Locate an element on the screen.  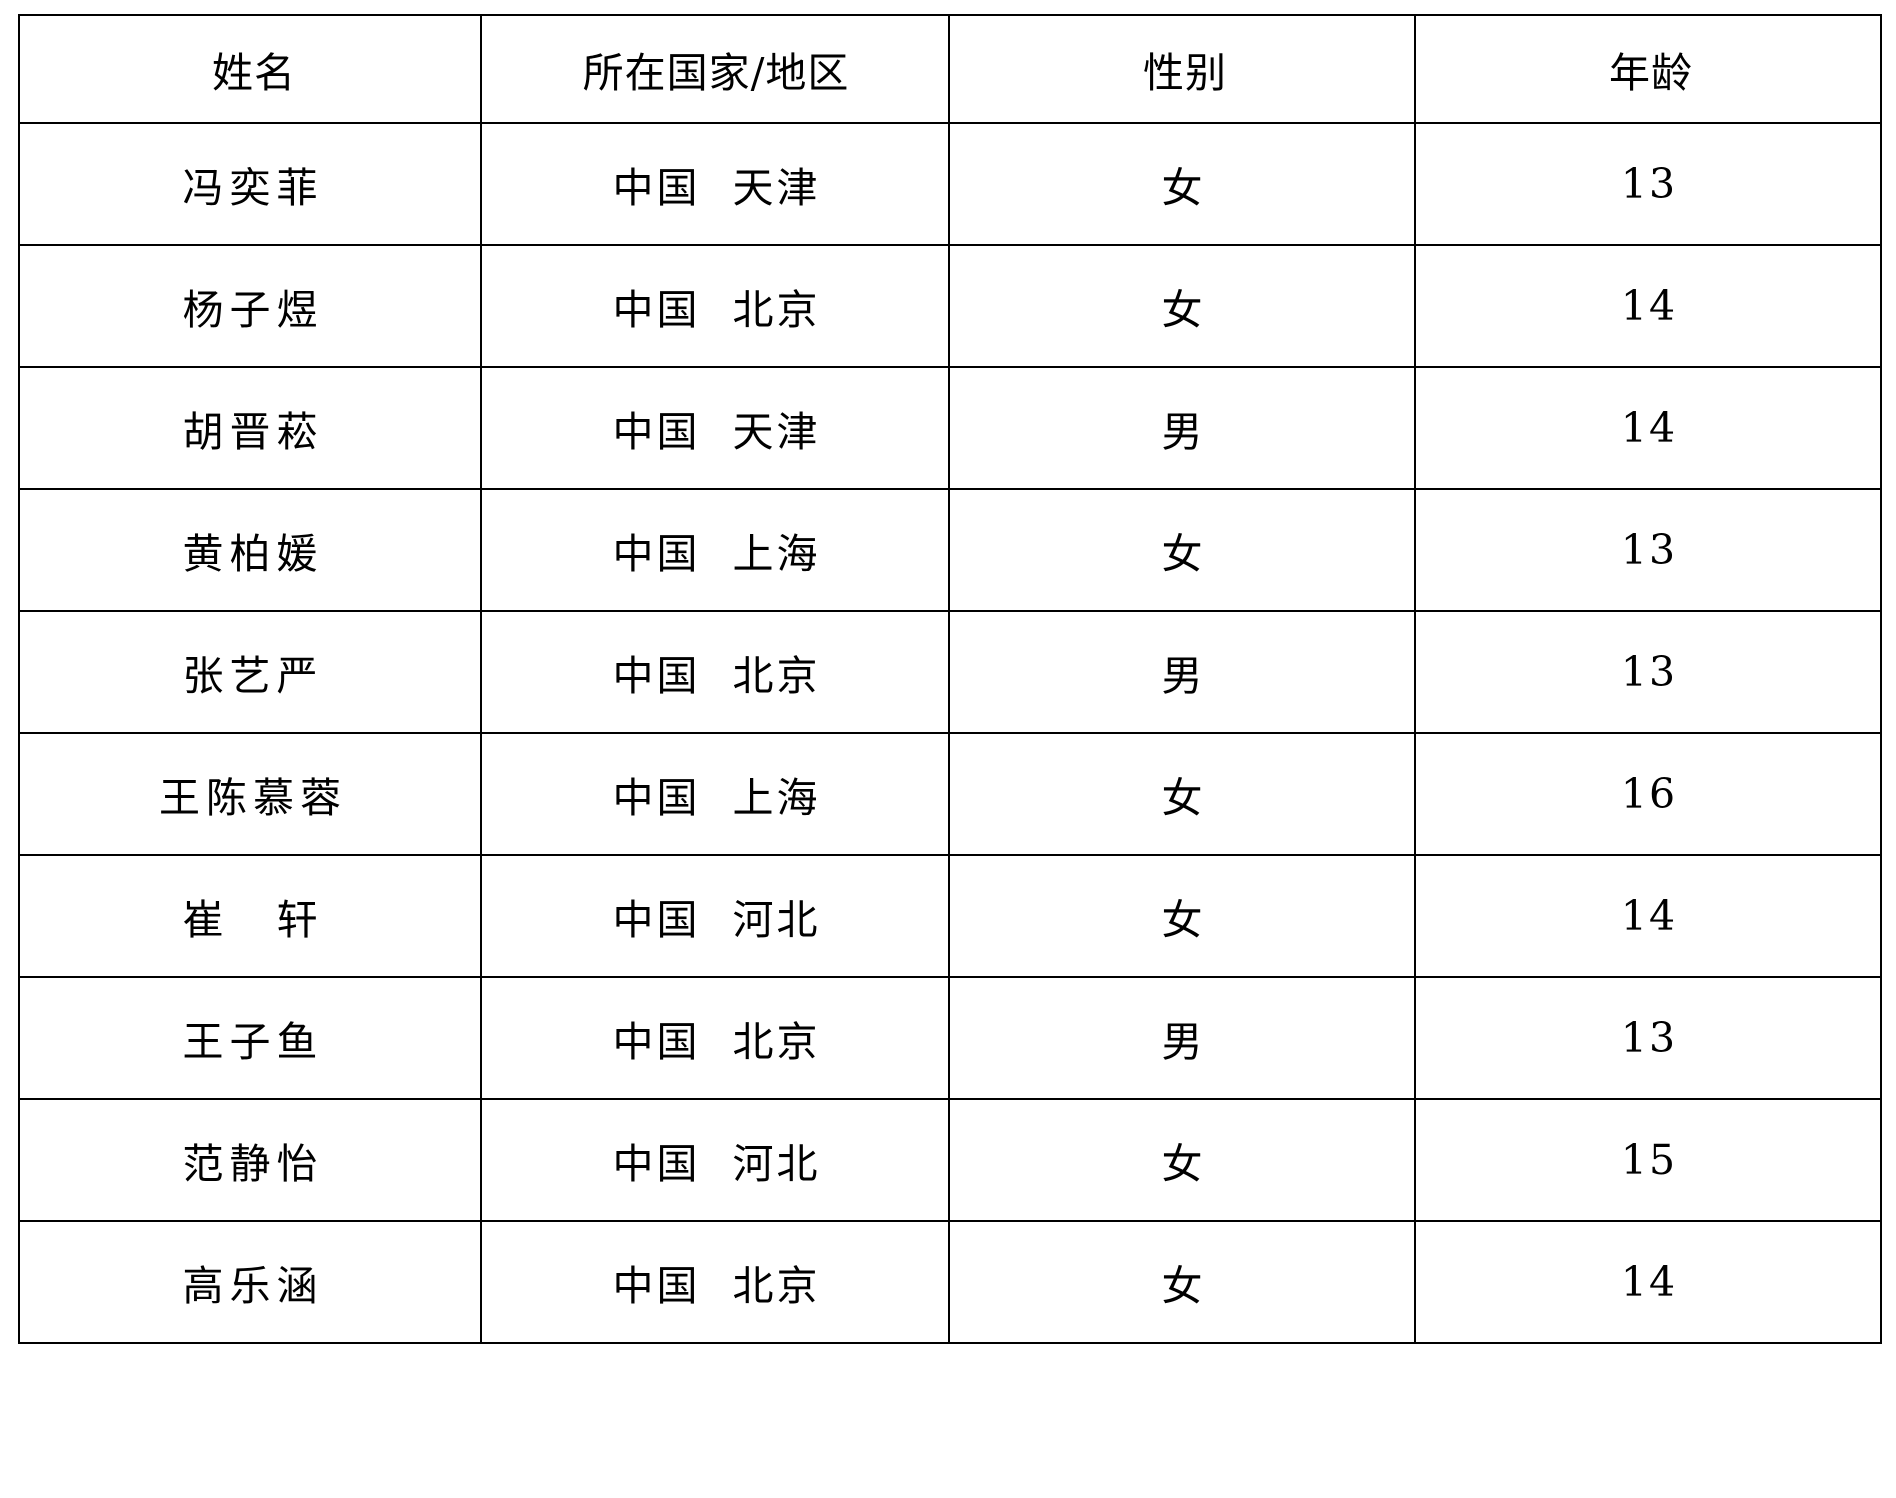
column-header-age: 年龄 is located at coordinates (1648, 69).